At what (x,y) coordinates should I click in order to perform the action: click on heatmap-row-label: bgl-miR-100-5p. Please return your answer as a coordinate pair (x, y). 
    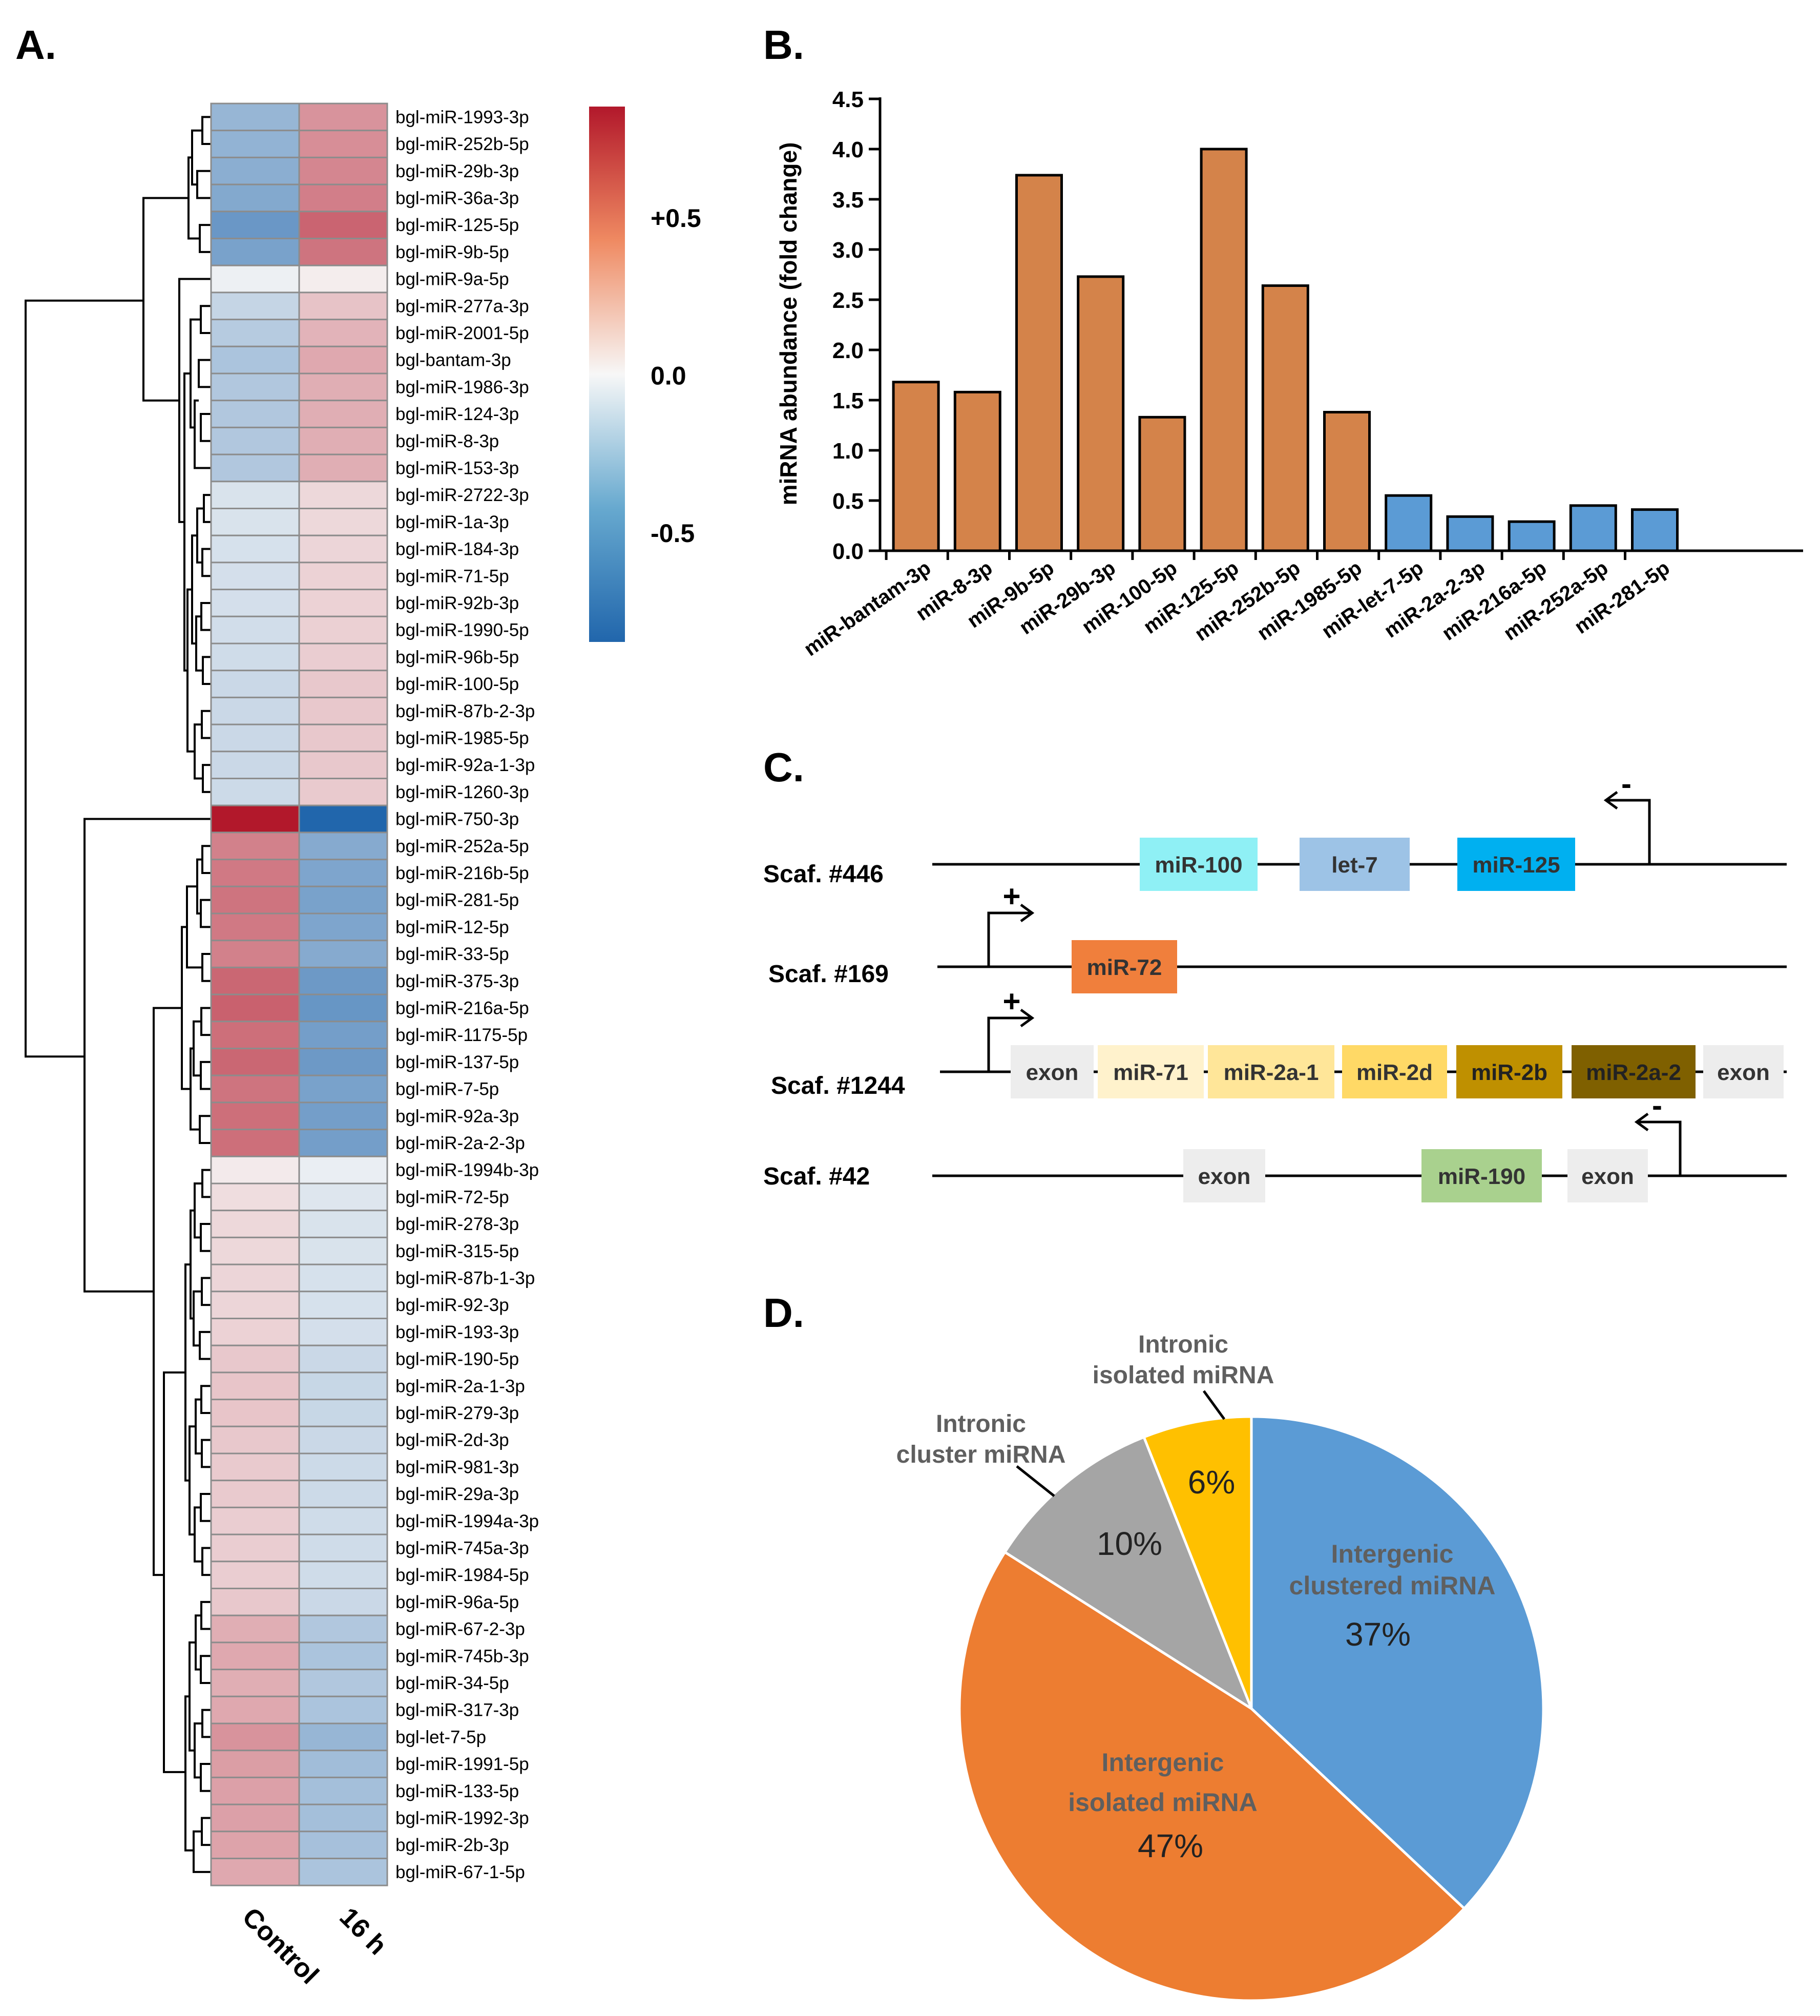
    Looking at the image, I should click on (457, 684).